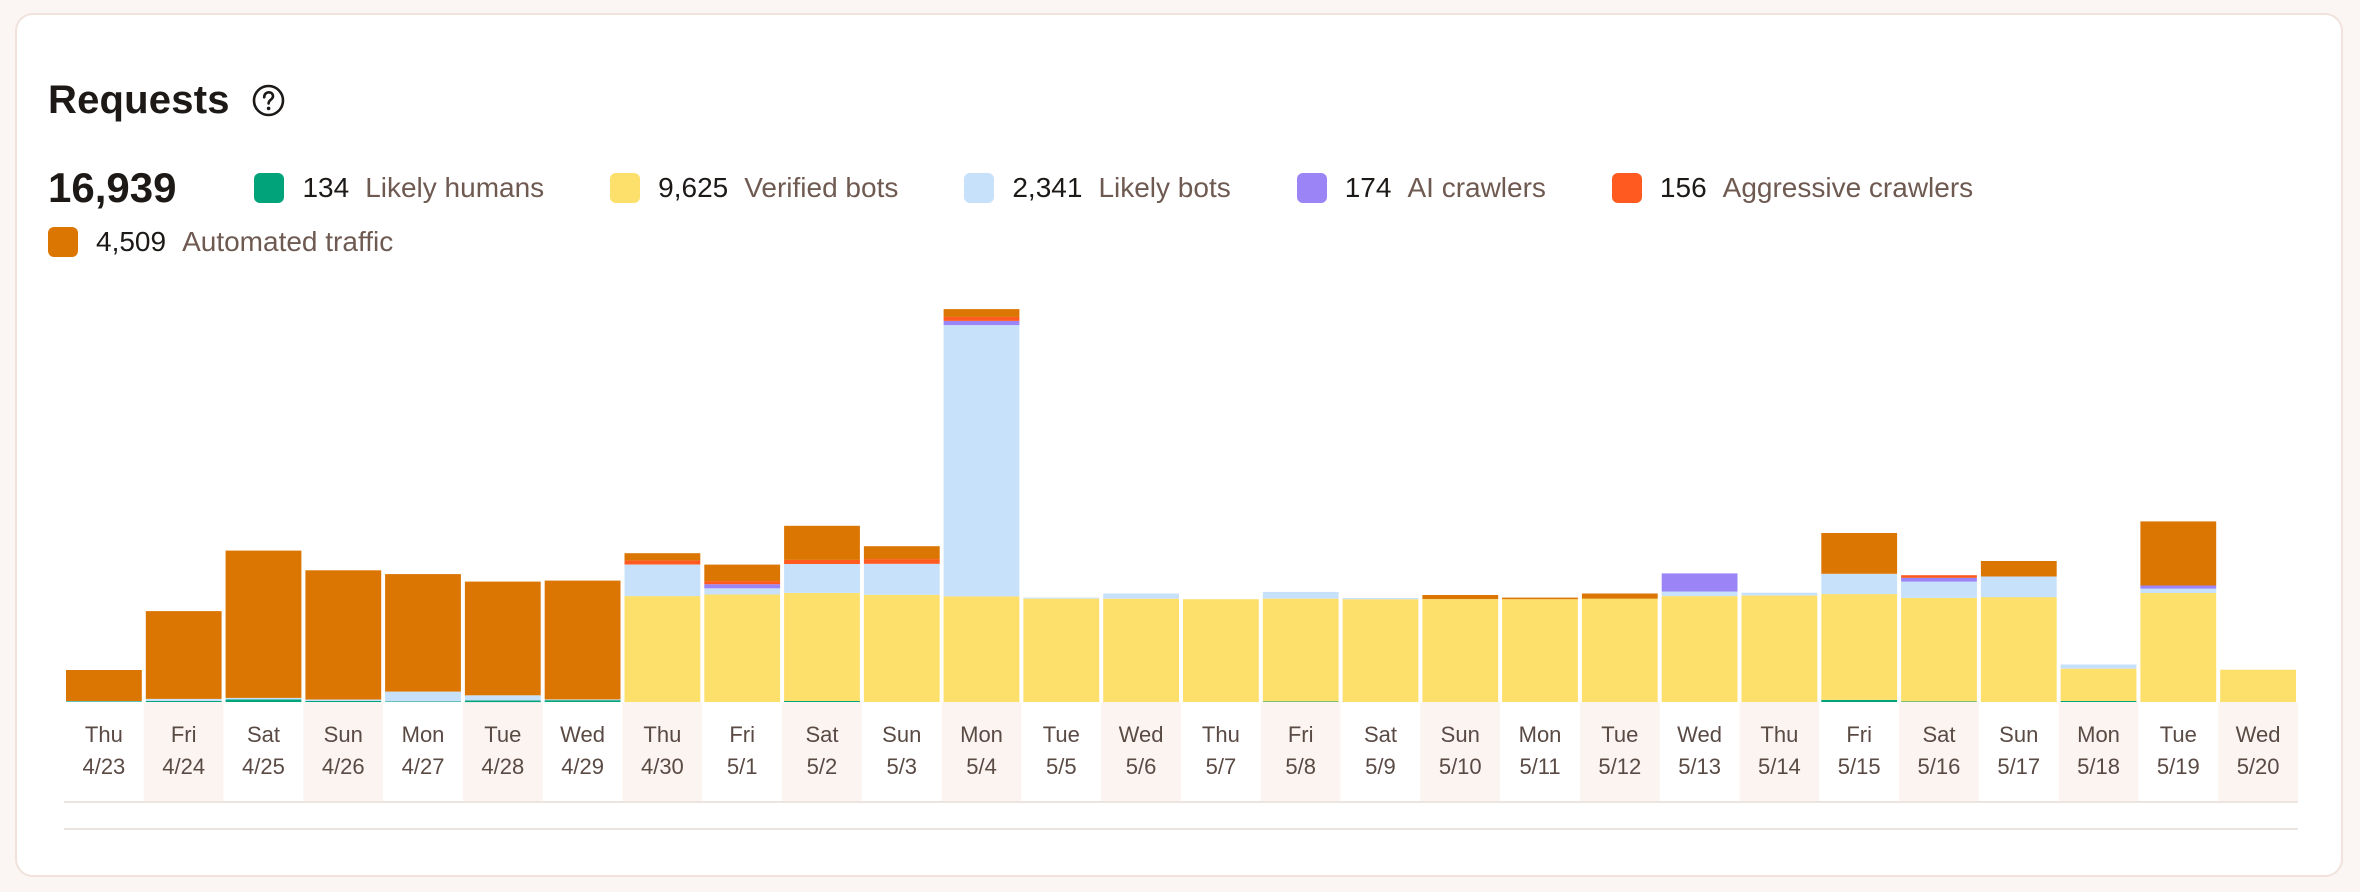 The width and height of the screenshot is (2360, 892). What do you see at coordinates (1460, 766) in the screenshot?
I see `x-tick-date: 5/10` at bounding box center [1460, 766].